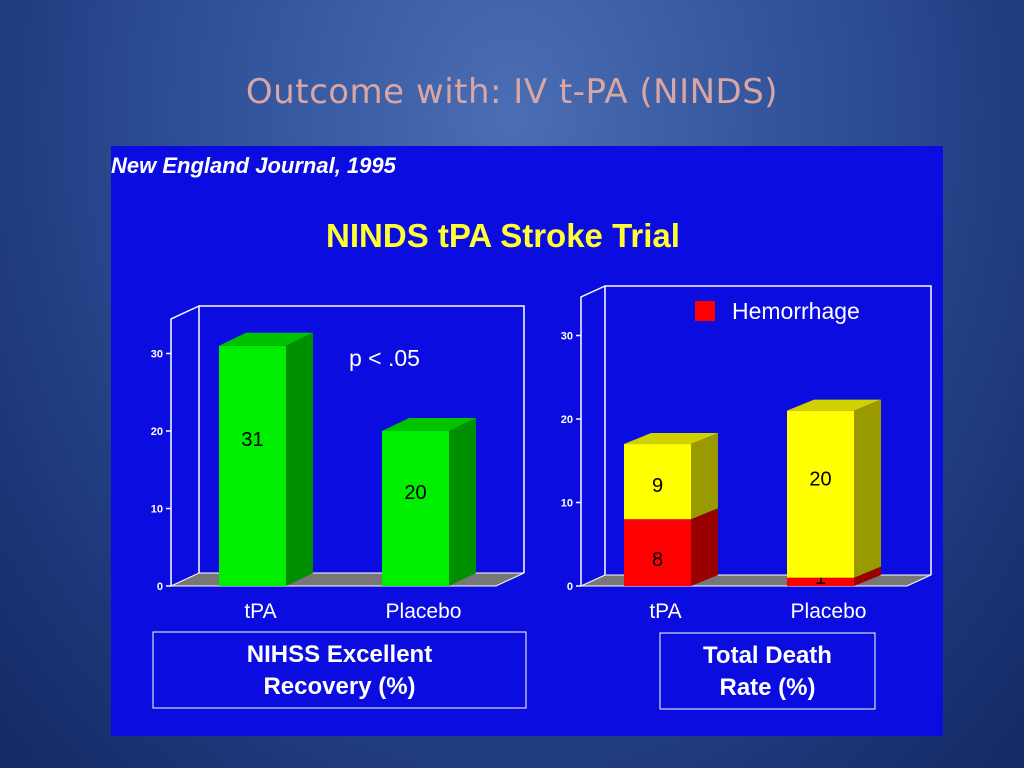 The width and height of the screenshot is (1024, 768). Describe the element at coordinates (254, 165) in the screenshot. I see `source-citation: New England Journal, 1995` at that location.